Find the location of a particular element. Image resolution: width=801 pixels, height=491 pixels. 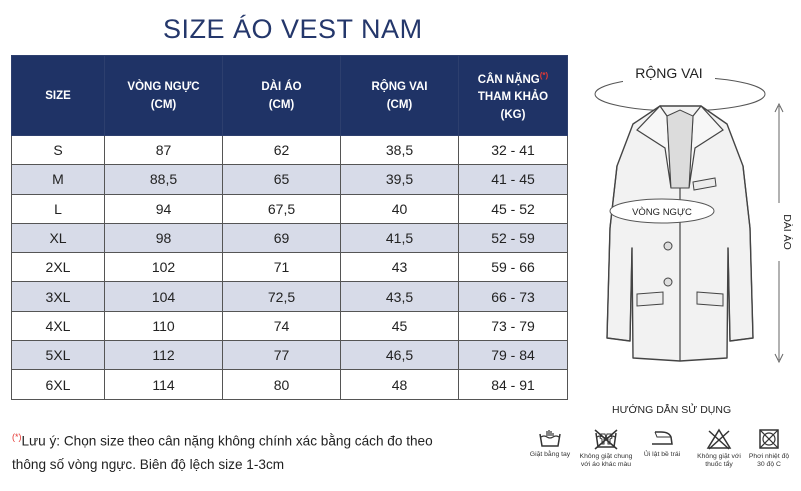

table-row: M 88,5 65 39,5 41 - 45 is located at coordinates (289, 179).